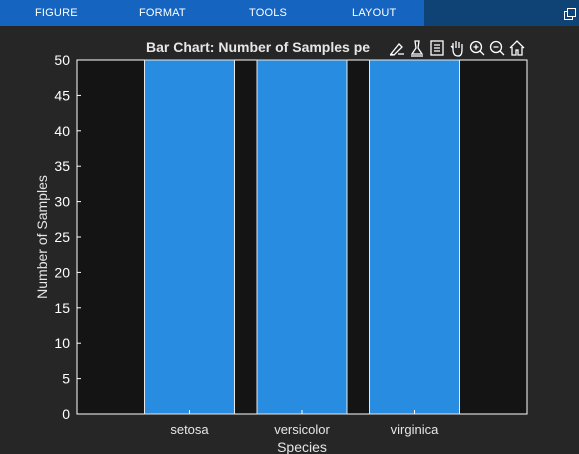 The width and height of the screenshot is (579, 454). I want to click on tab-strip: FIGURE FORMAT TOOLS LAYOUT, so click(212, 13).